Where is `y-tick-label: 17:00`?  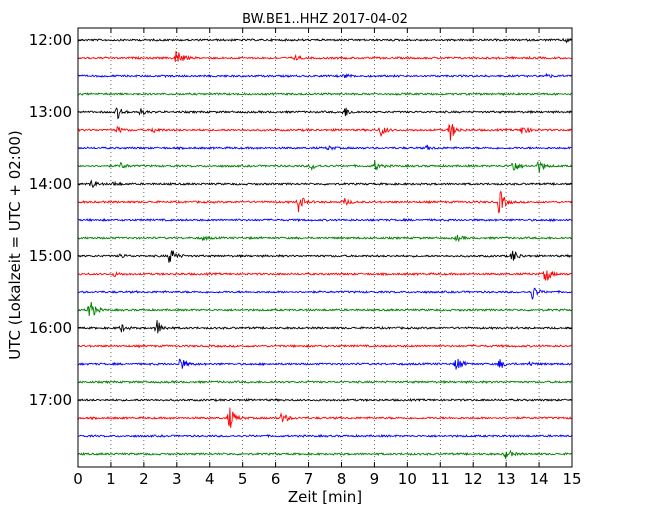
y-tick-label: 17:00 is located at coordinates (50, 400).